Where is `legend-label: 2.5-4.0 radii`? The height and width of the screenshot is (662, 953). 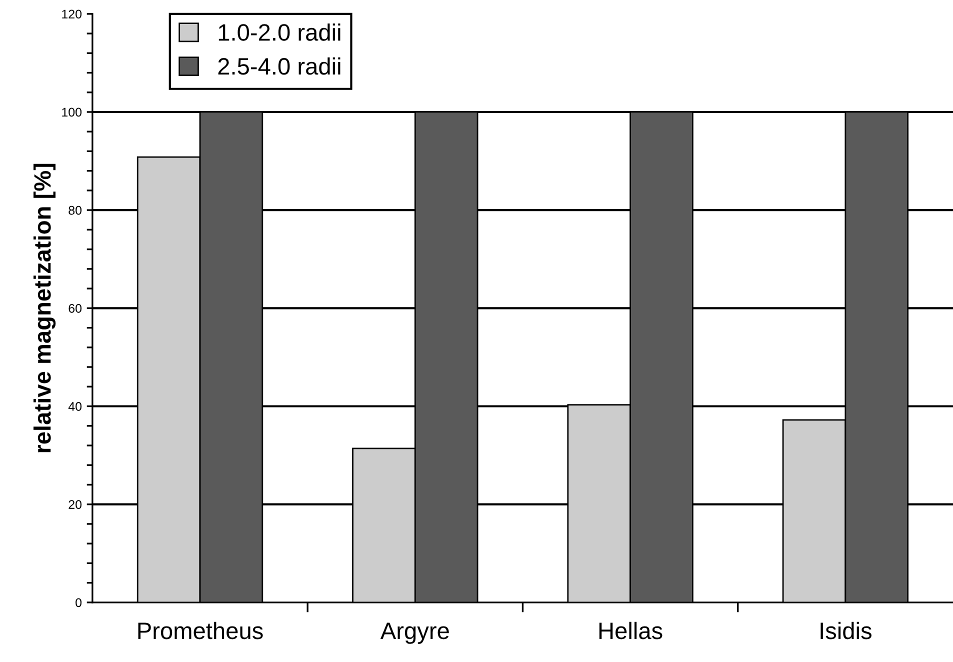 legend-label: 2.5-4.0 radii is located at coordinates (279, 66).